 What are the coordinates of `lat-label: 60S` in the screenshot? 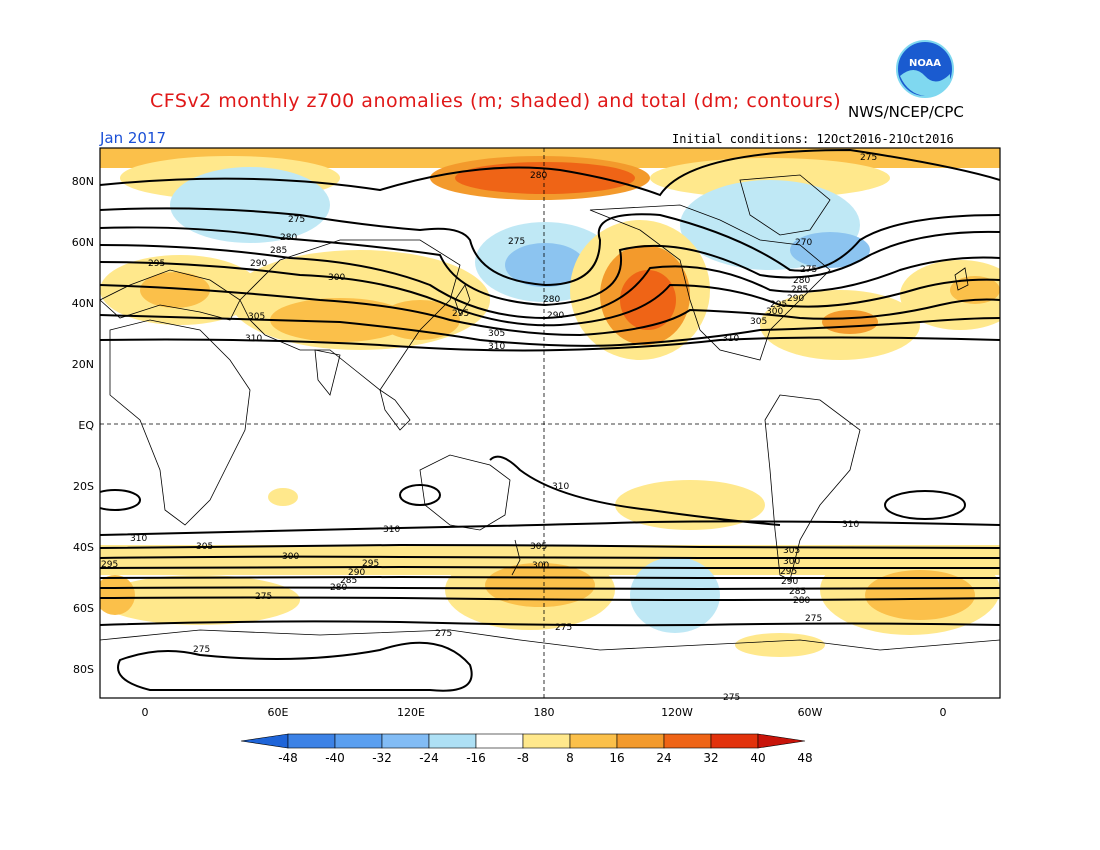 It's located at (83, 608).